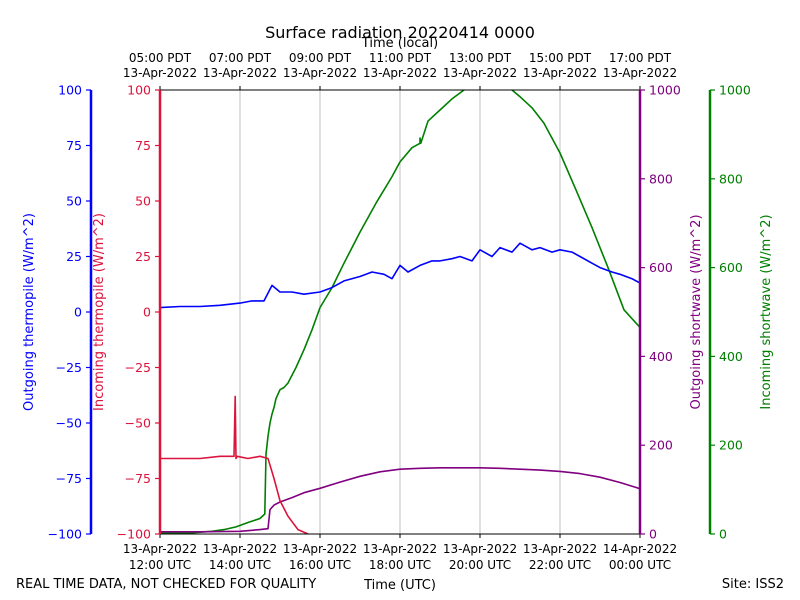  What do you see at coordinates (69, 423) in the screenshot?
I see `out_thermo-tick-label-6: −50` at bounding box center [69, 423].